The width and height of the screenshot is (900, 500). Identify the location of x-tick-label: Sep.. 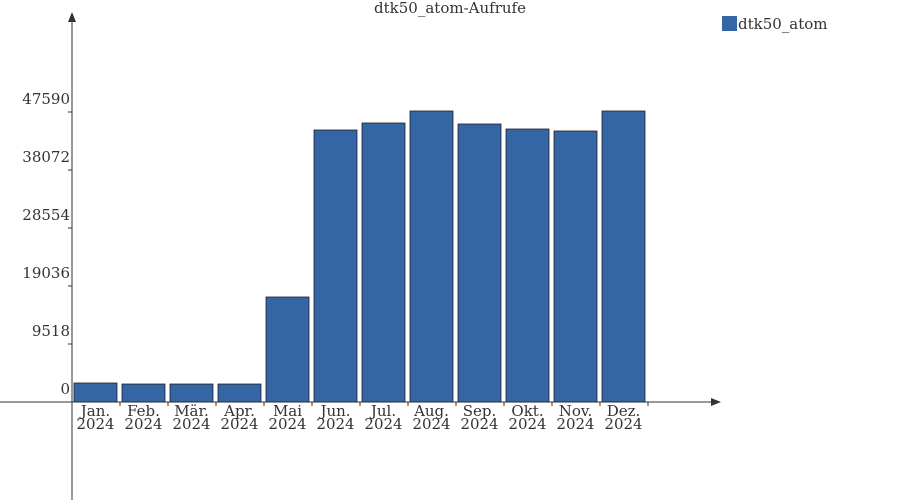
(480, 411).